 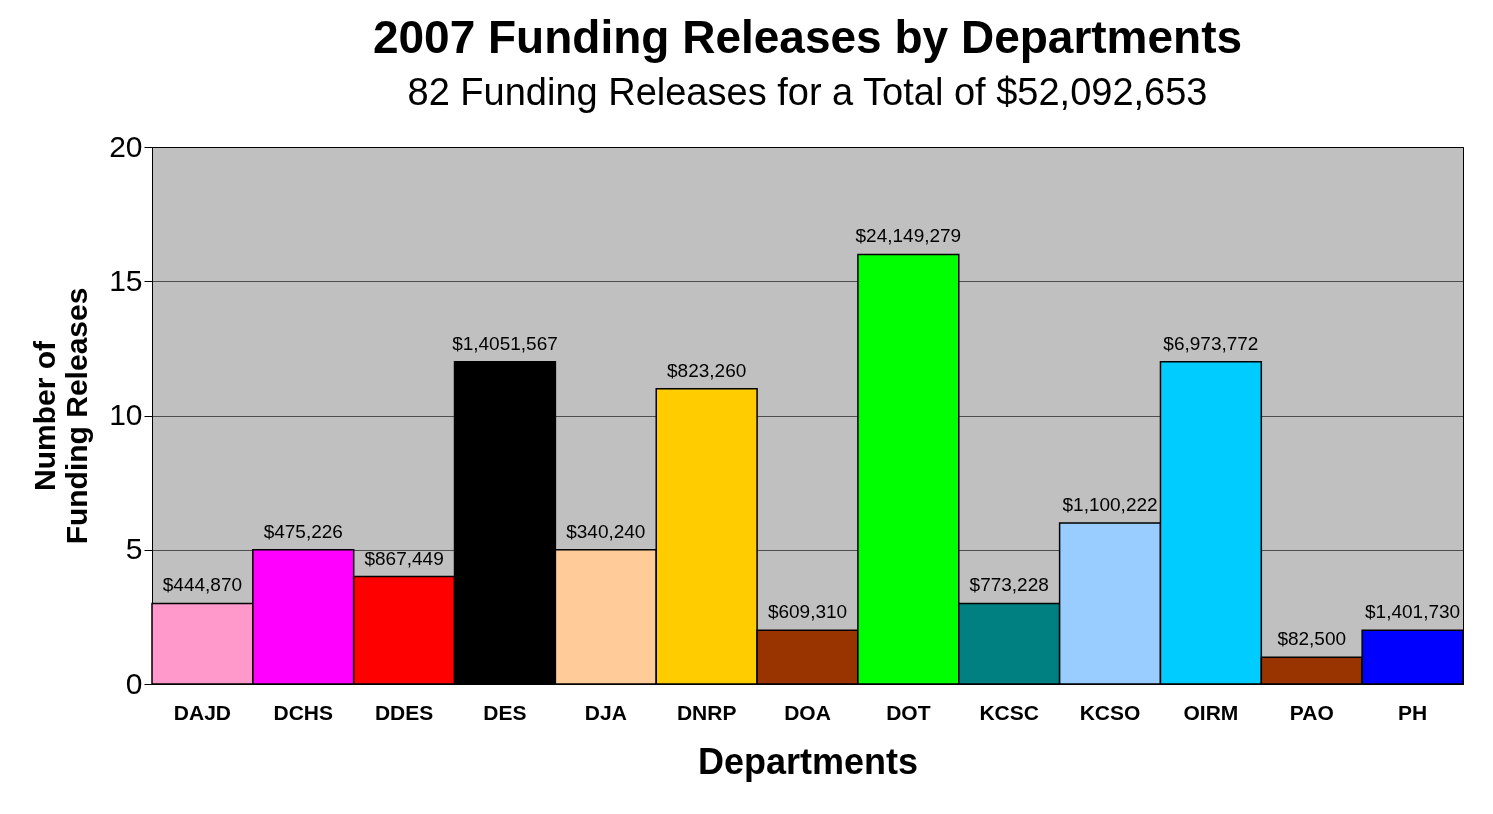 What do you see at coordinates (126, 280) in the screenshot?
I see `y-tick-label: 15` at bounding box center [126, 280].